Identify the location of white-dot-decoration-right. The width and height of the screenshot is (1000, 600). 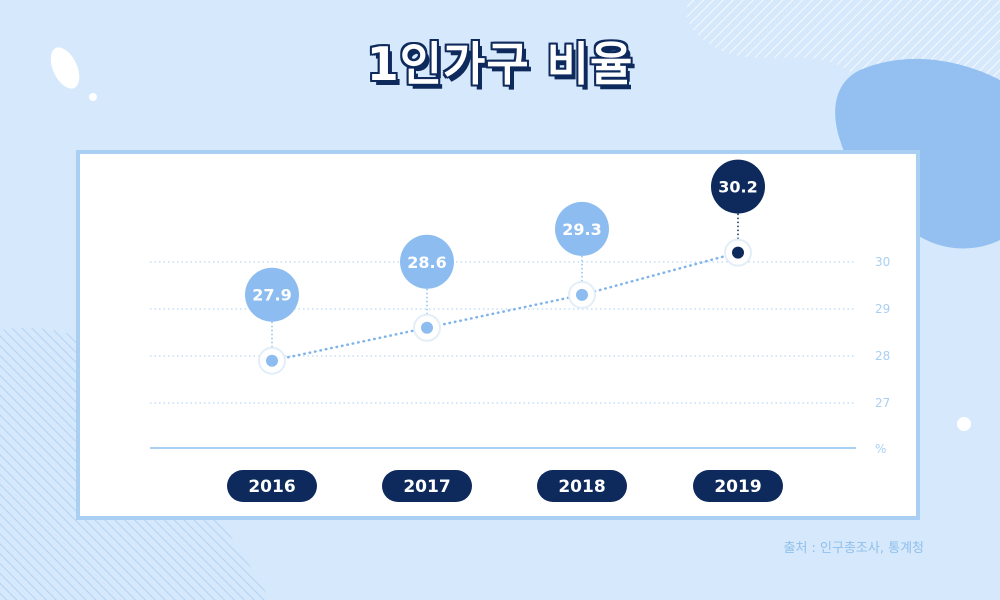
(964, 424).